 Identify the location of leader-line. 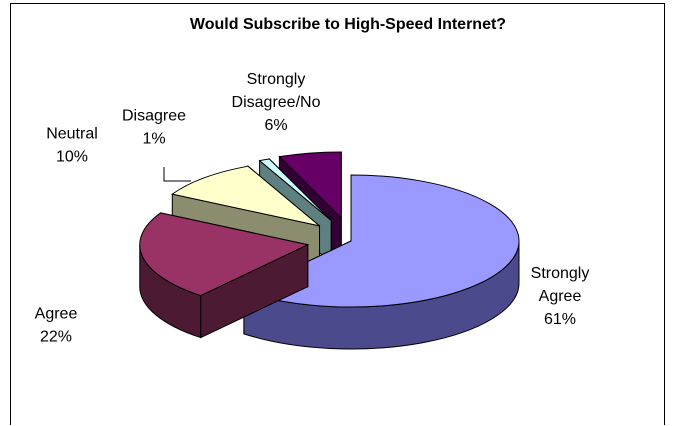
(177, 174).